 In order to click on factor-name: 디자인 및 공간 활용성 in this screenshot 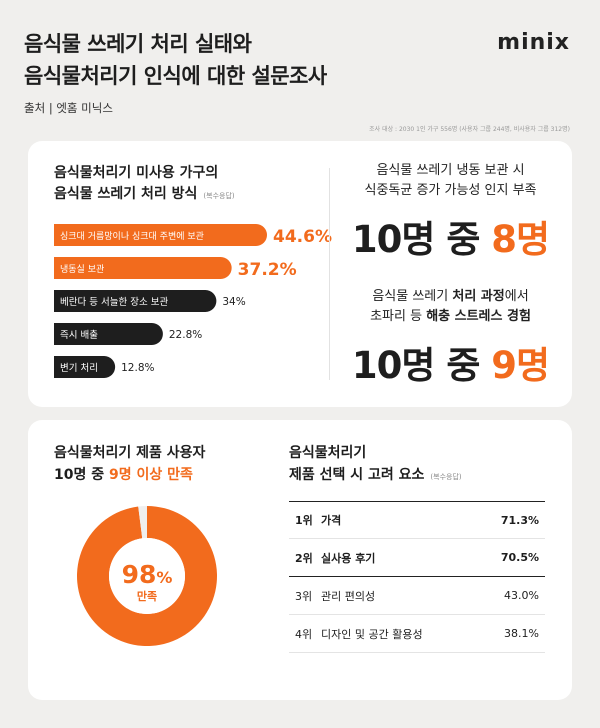, I will do `click(372, 634)`.